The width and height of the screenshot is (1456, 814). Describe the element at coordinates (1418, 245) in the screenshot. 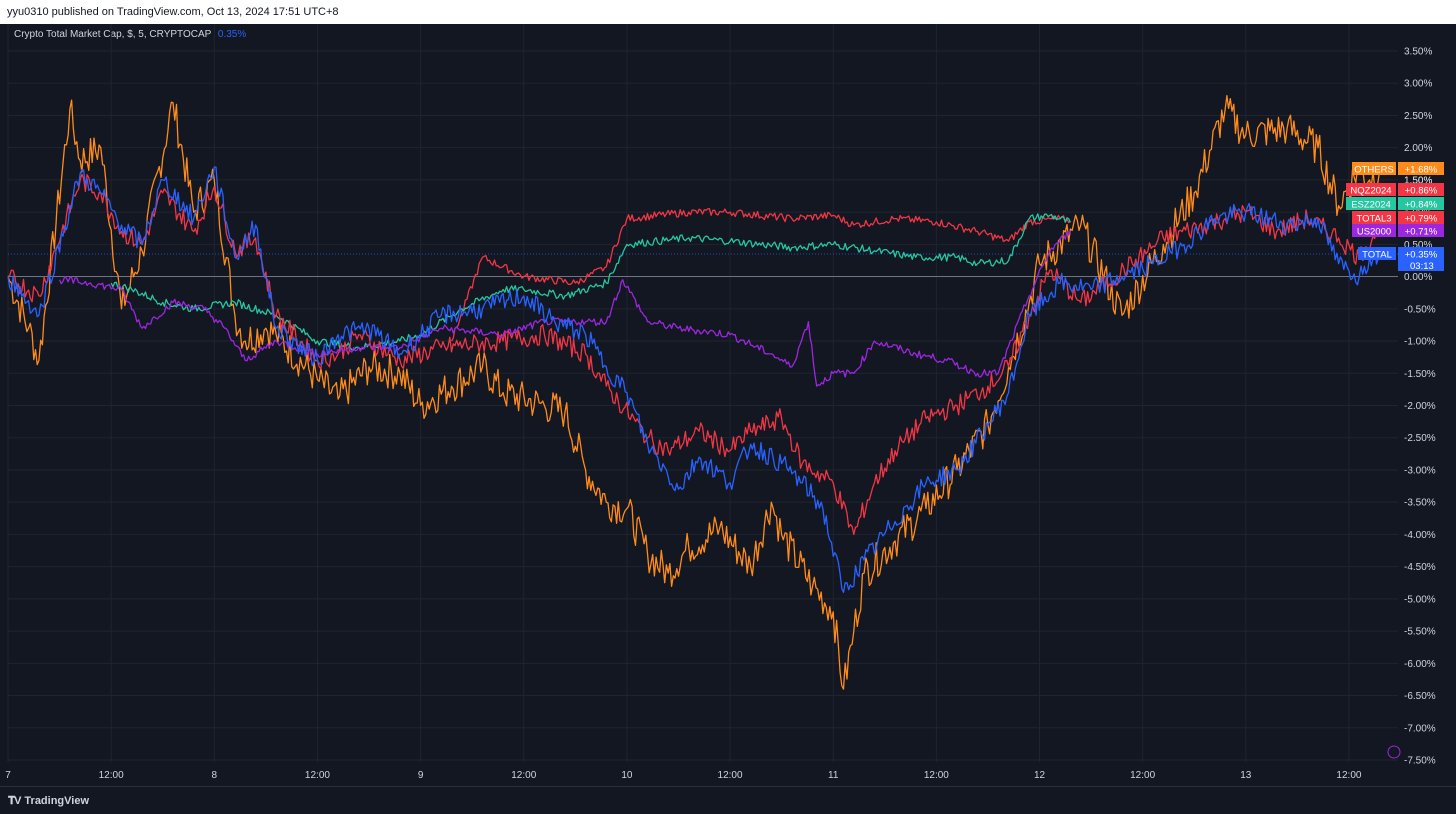

I see `y-tick-label: 0.50%` at that location.